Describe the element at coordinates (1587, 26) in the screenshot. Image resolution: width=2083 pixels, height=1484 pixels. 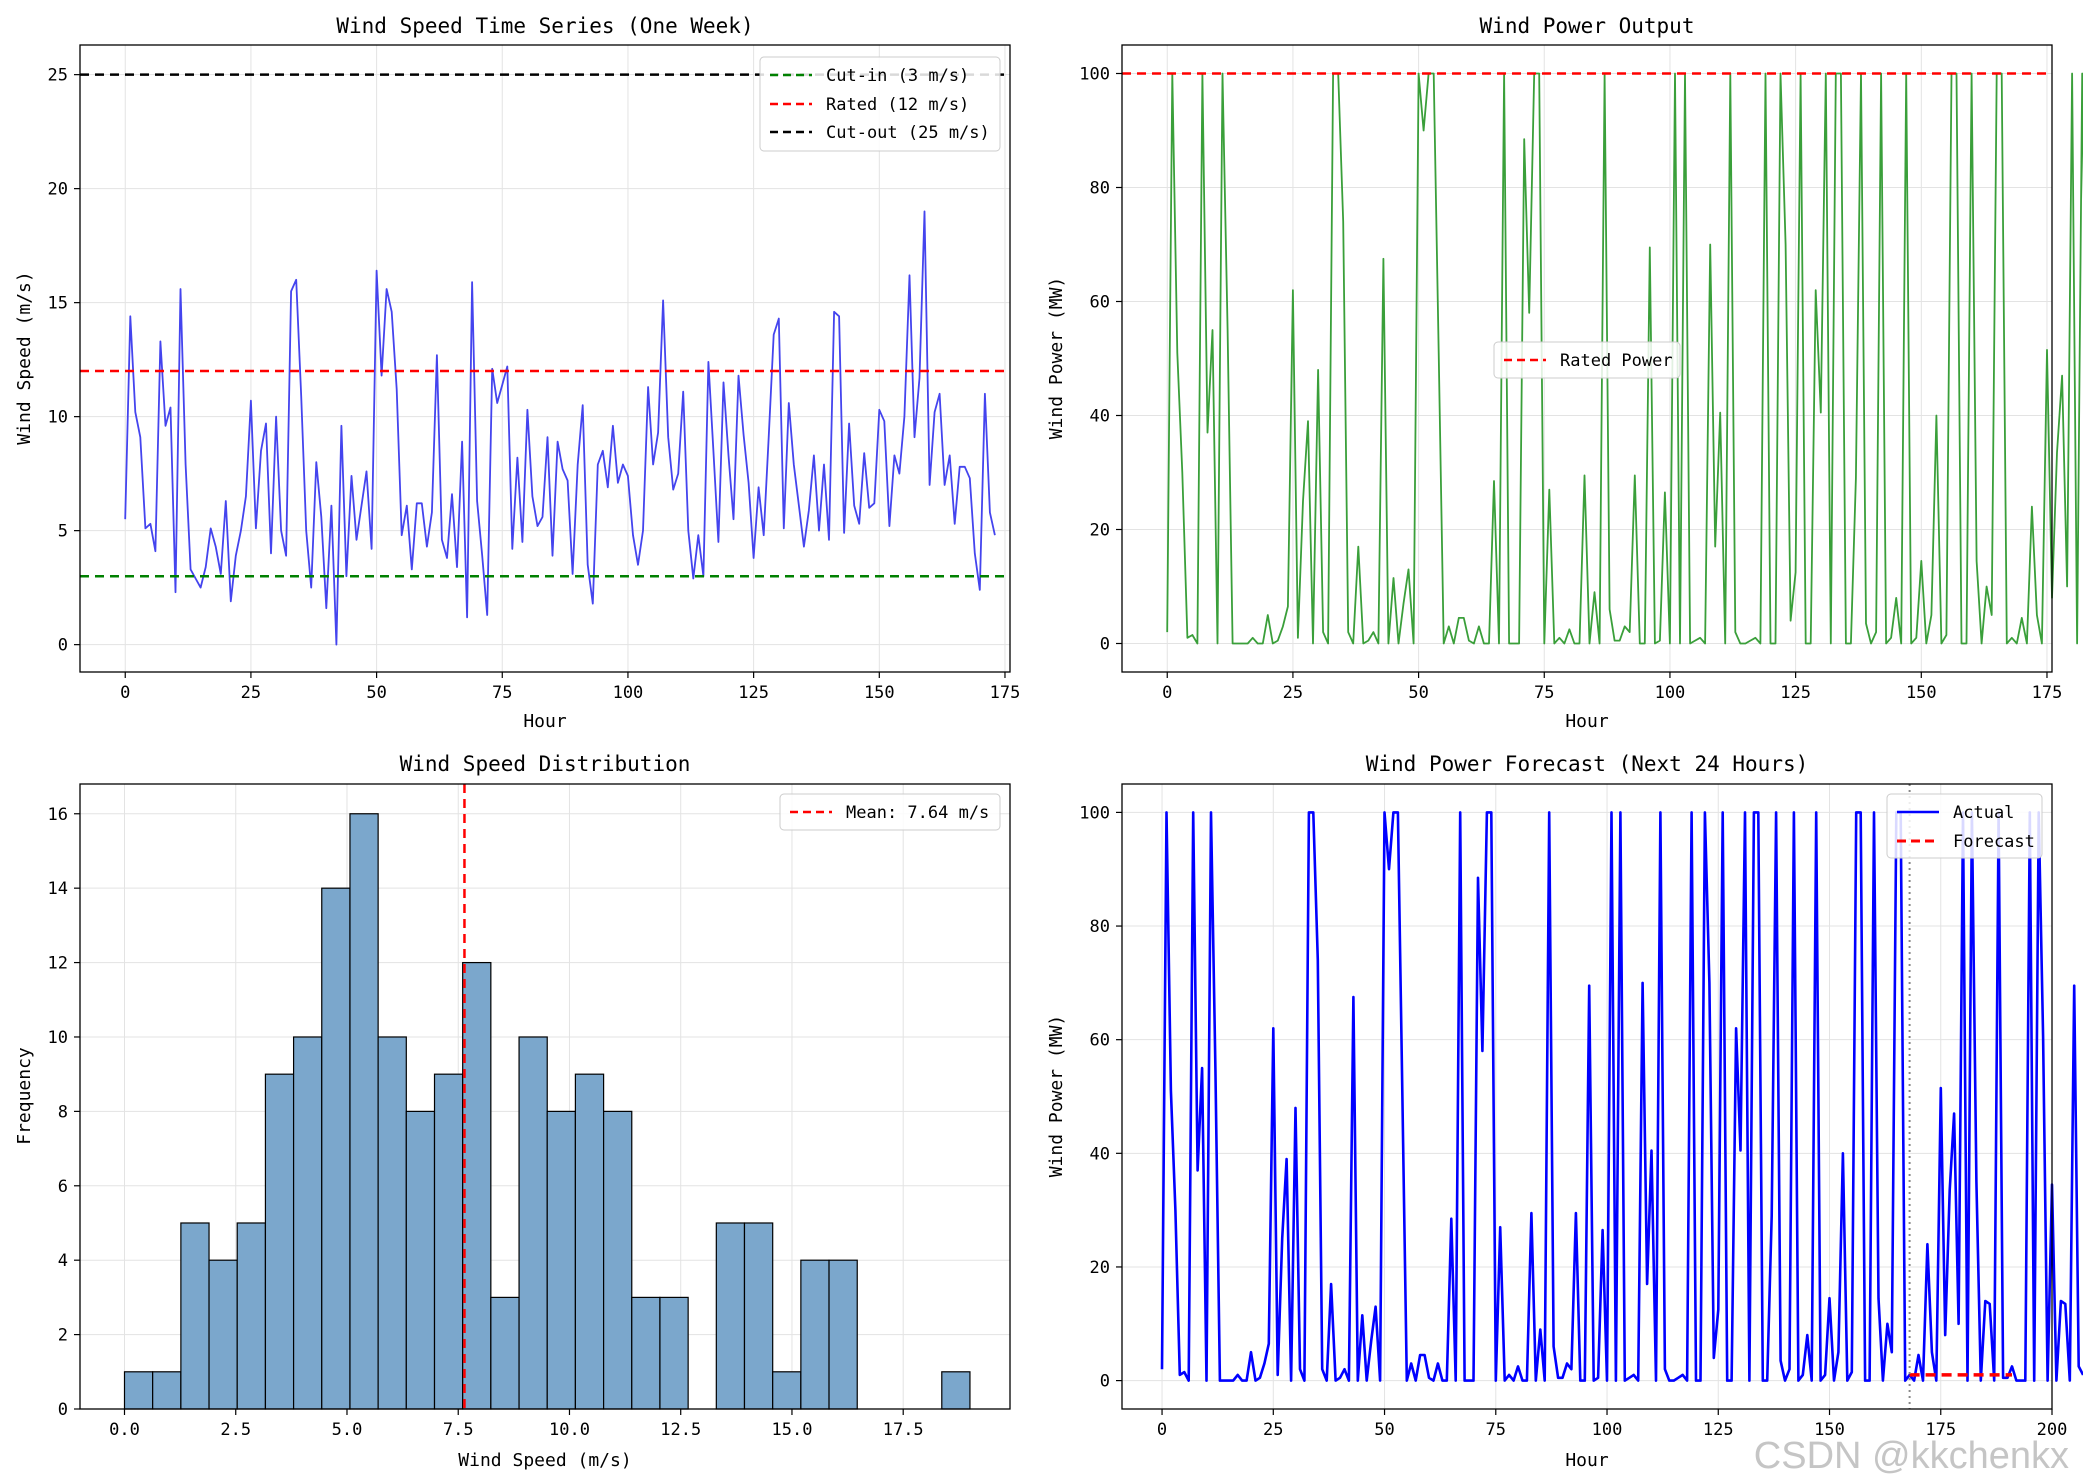
I see `panel-title: Wind Power Output` at that location.